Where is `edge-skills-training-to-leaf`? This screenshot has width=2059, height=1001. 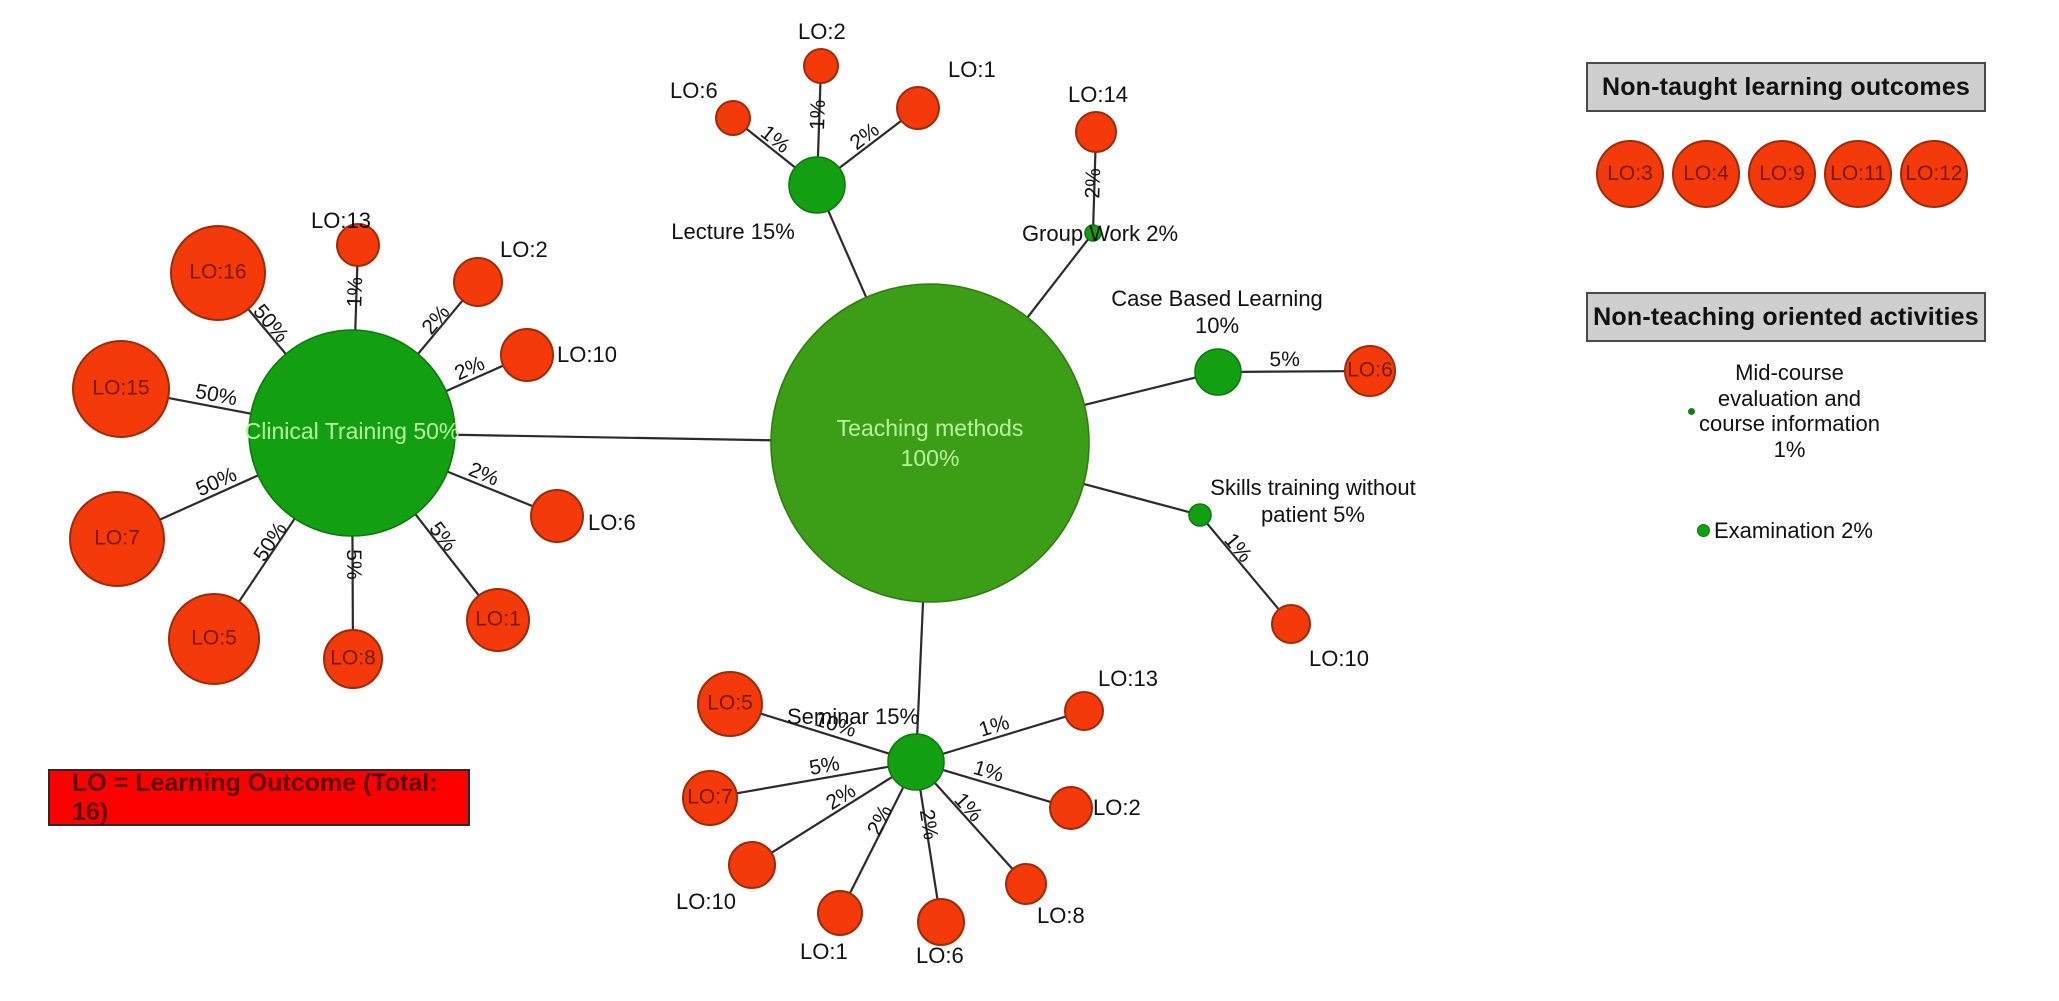
edge-skills-training-to-leaf is located at coordinates (1243, 566).